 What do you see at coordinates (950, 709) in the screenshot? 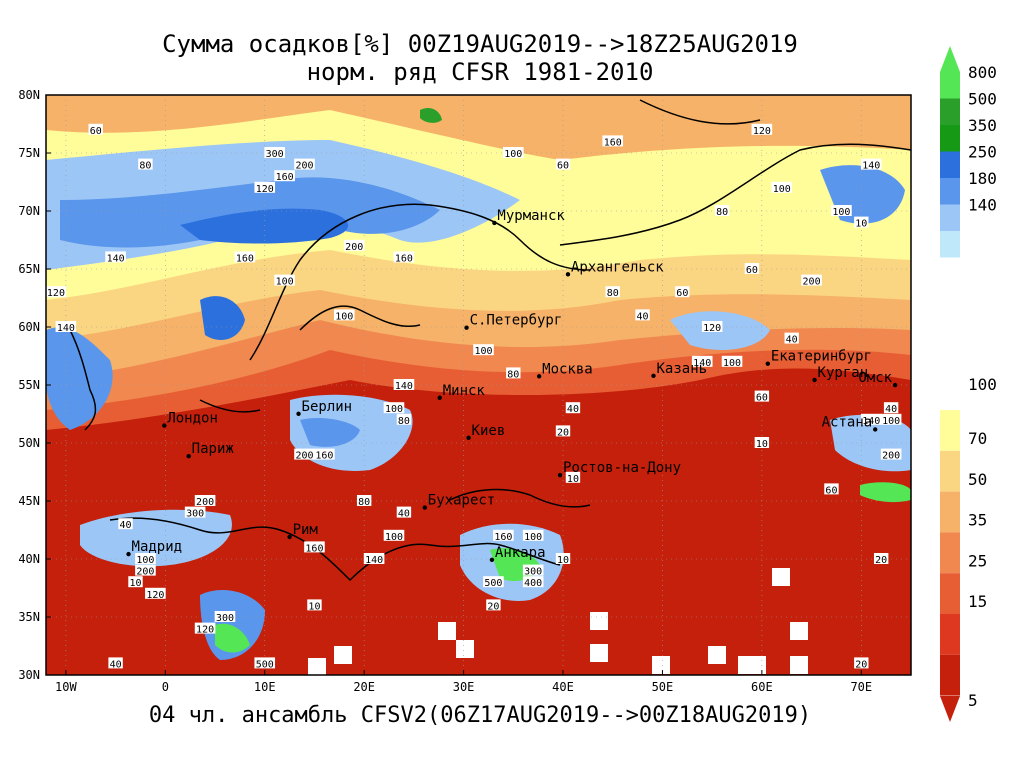
I see `legend-bottom-arrow` at bounding box center [950, 709].